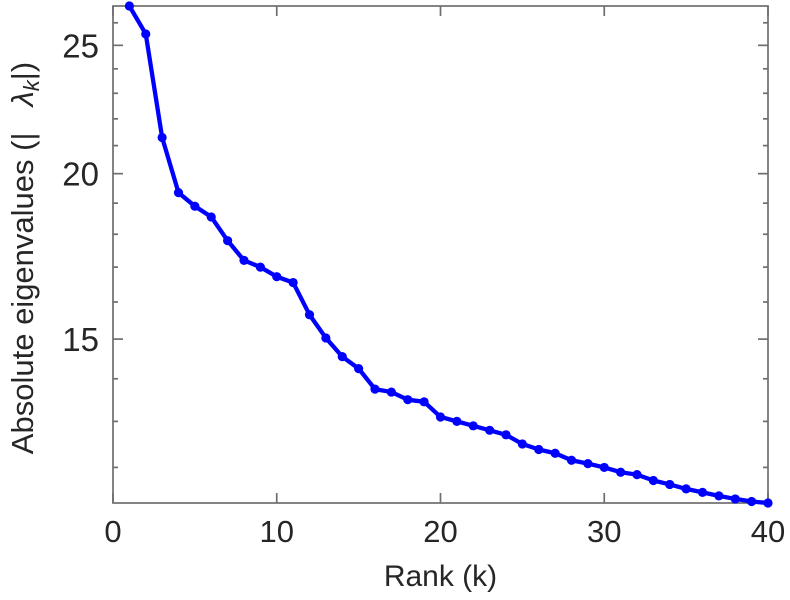 This screenshot has width=790, height=600. What do you see at coordinates (768, 531) in the screenshot?
I see `x-tick-label: 40` at bounding box center [768, 531].